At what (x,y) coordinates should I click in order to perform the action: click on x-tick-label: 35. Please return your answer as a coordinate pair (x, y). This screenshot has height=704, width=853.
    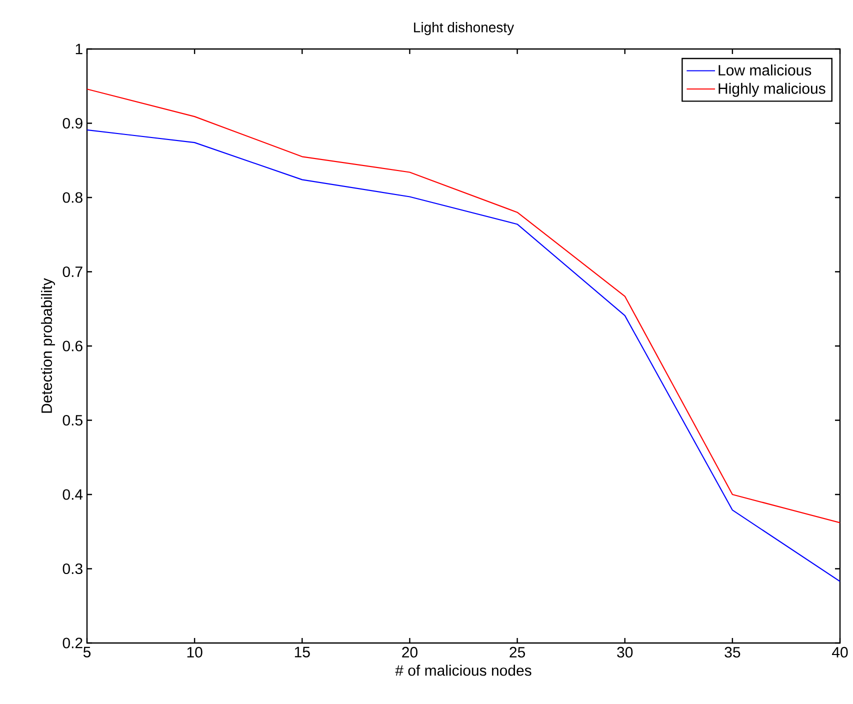
    Looking at the image, I should click on (732, 652).